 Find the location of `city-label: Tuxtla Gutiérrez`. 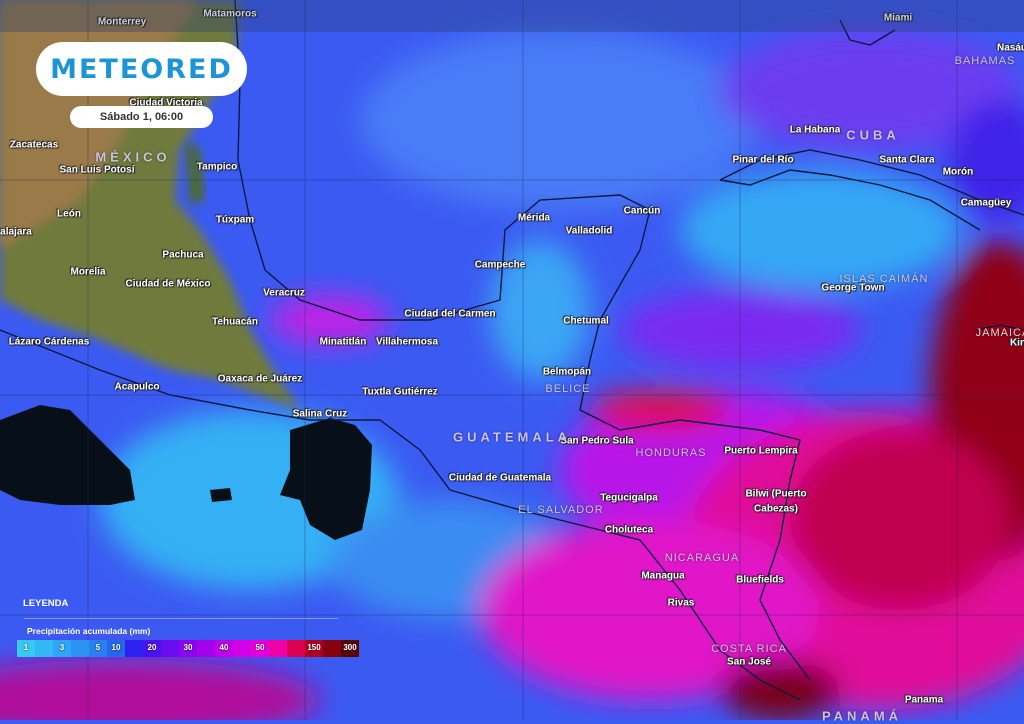

city-label: Tuxtla Gutiérrez is located at coordinates (400, 392).